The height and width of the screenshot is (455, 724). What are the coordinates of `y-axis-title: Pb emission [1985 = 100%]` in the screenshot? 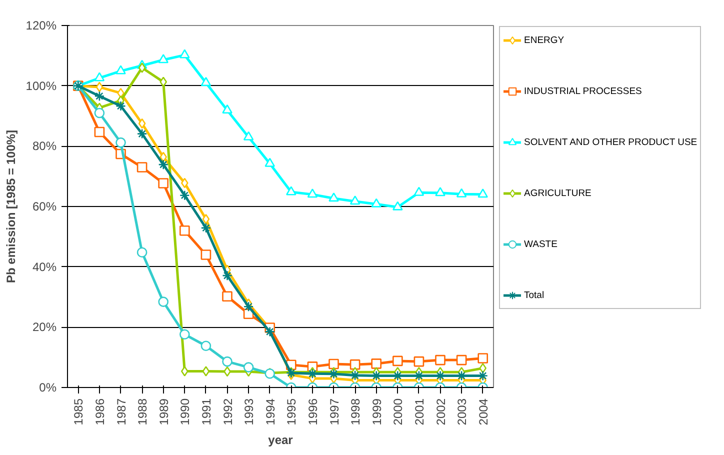 It's located at (11, 207).